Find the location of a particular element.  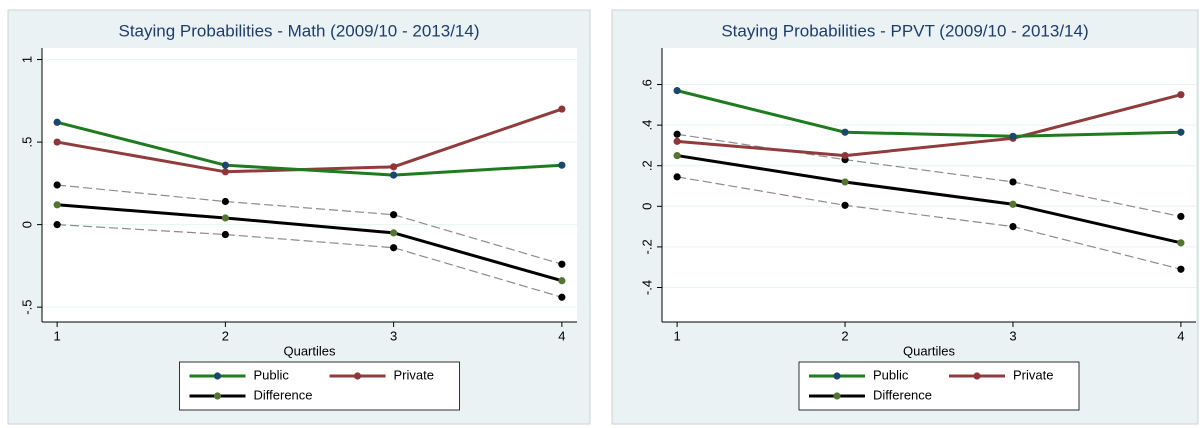

y-tick-label: -.5 is located at coordinates (26, 307).